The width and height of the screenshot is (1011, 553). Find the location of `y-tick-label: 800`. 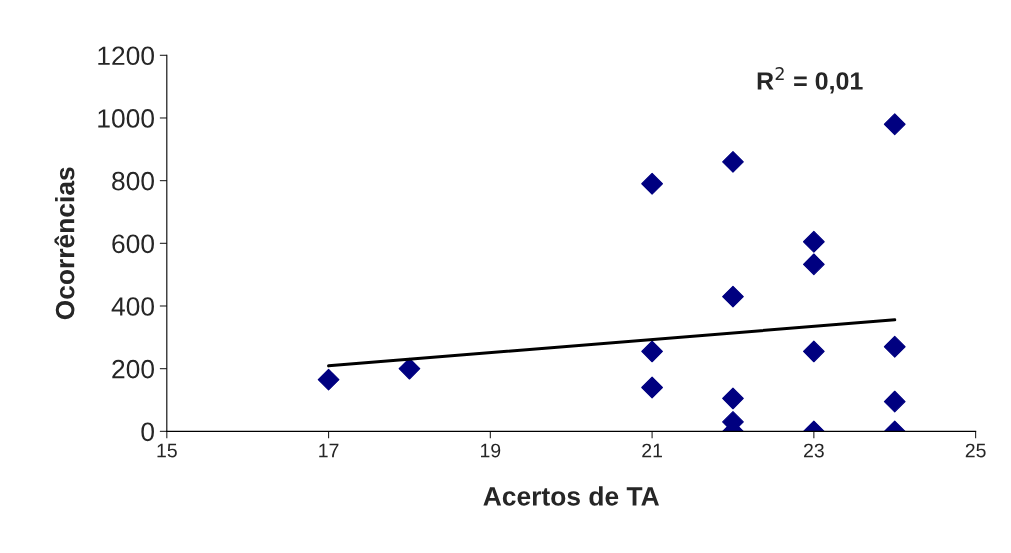

y-tick-label: 800 is located at coordinates (133, 181).